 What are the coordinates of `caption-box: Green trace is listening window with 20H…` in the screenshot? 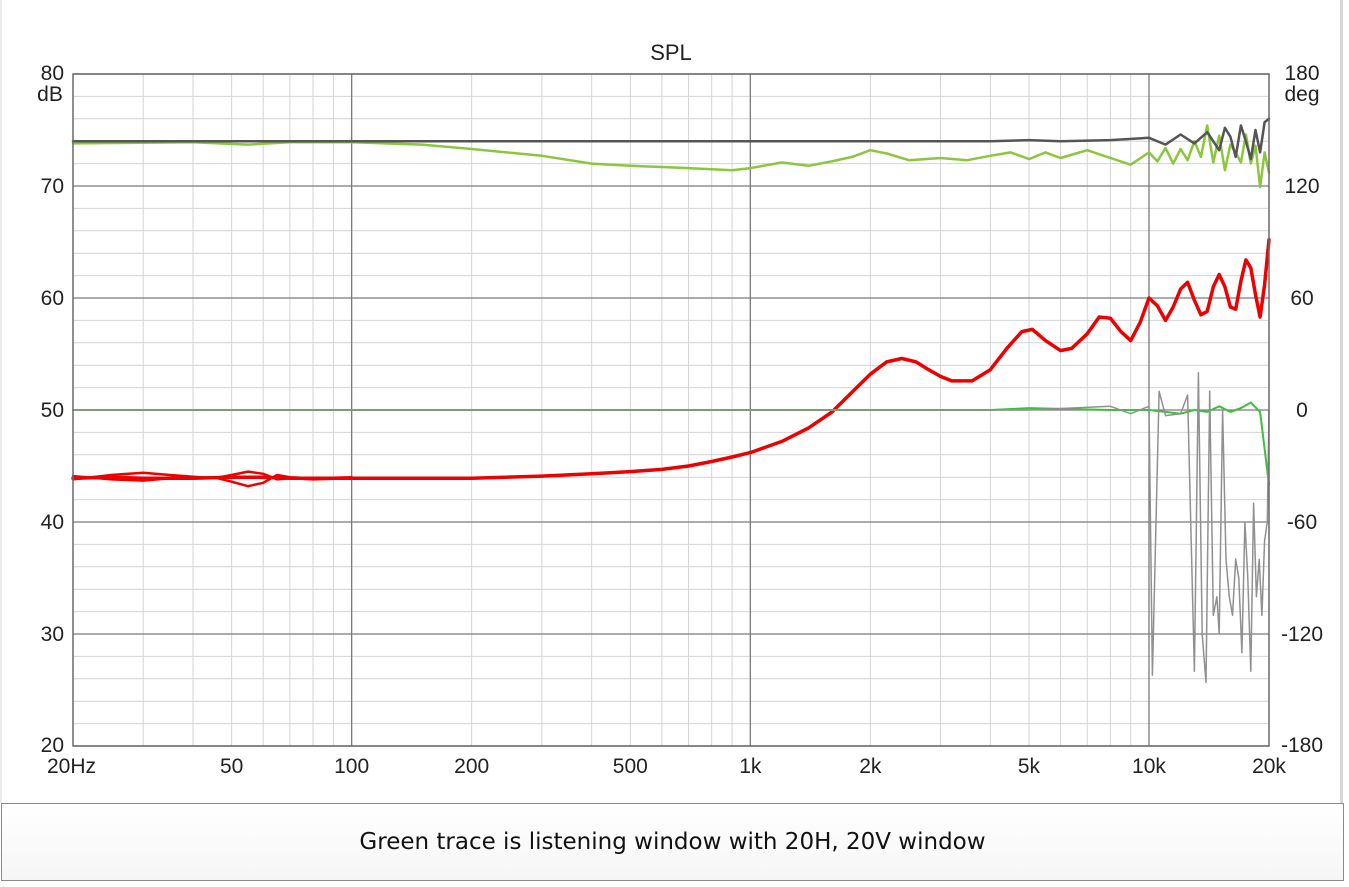 It's located at (672, 842).